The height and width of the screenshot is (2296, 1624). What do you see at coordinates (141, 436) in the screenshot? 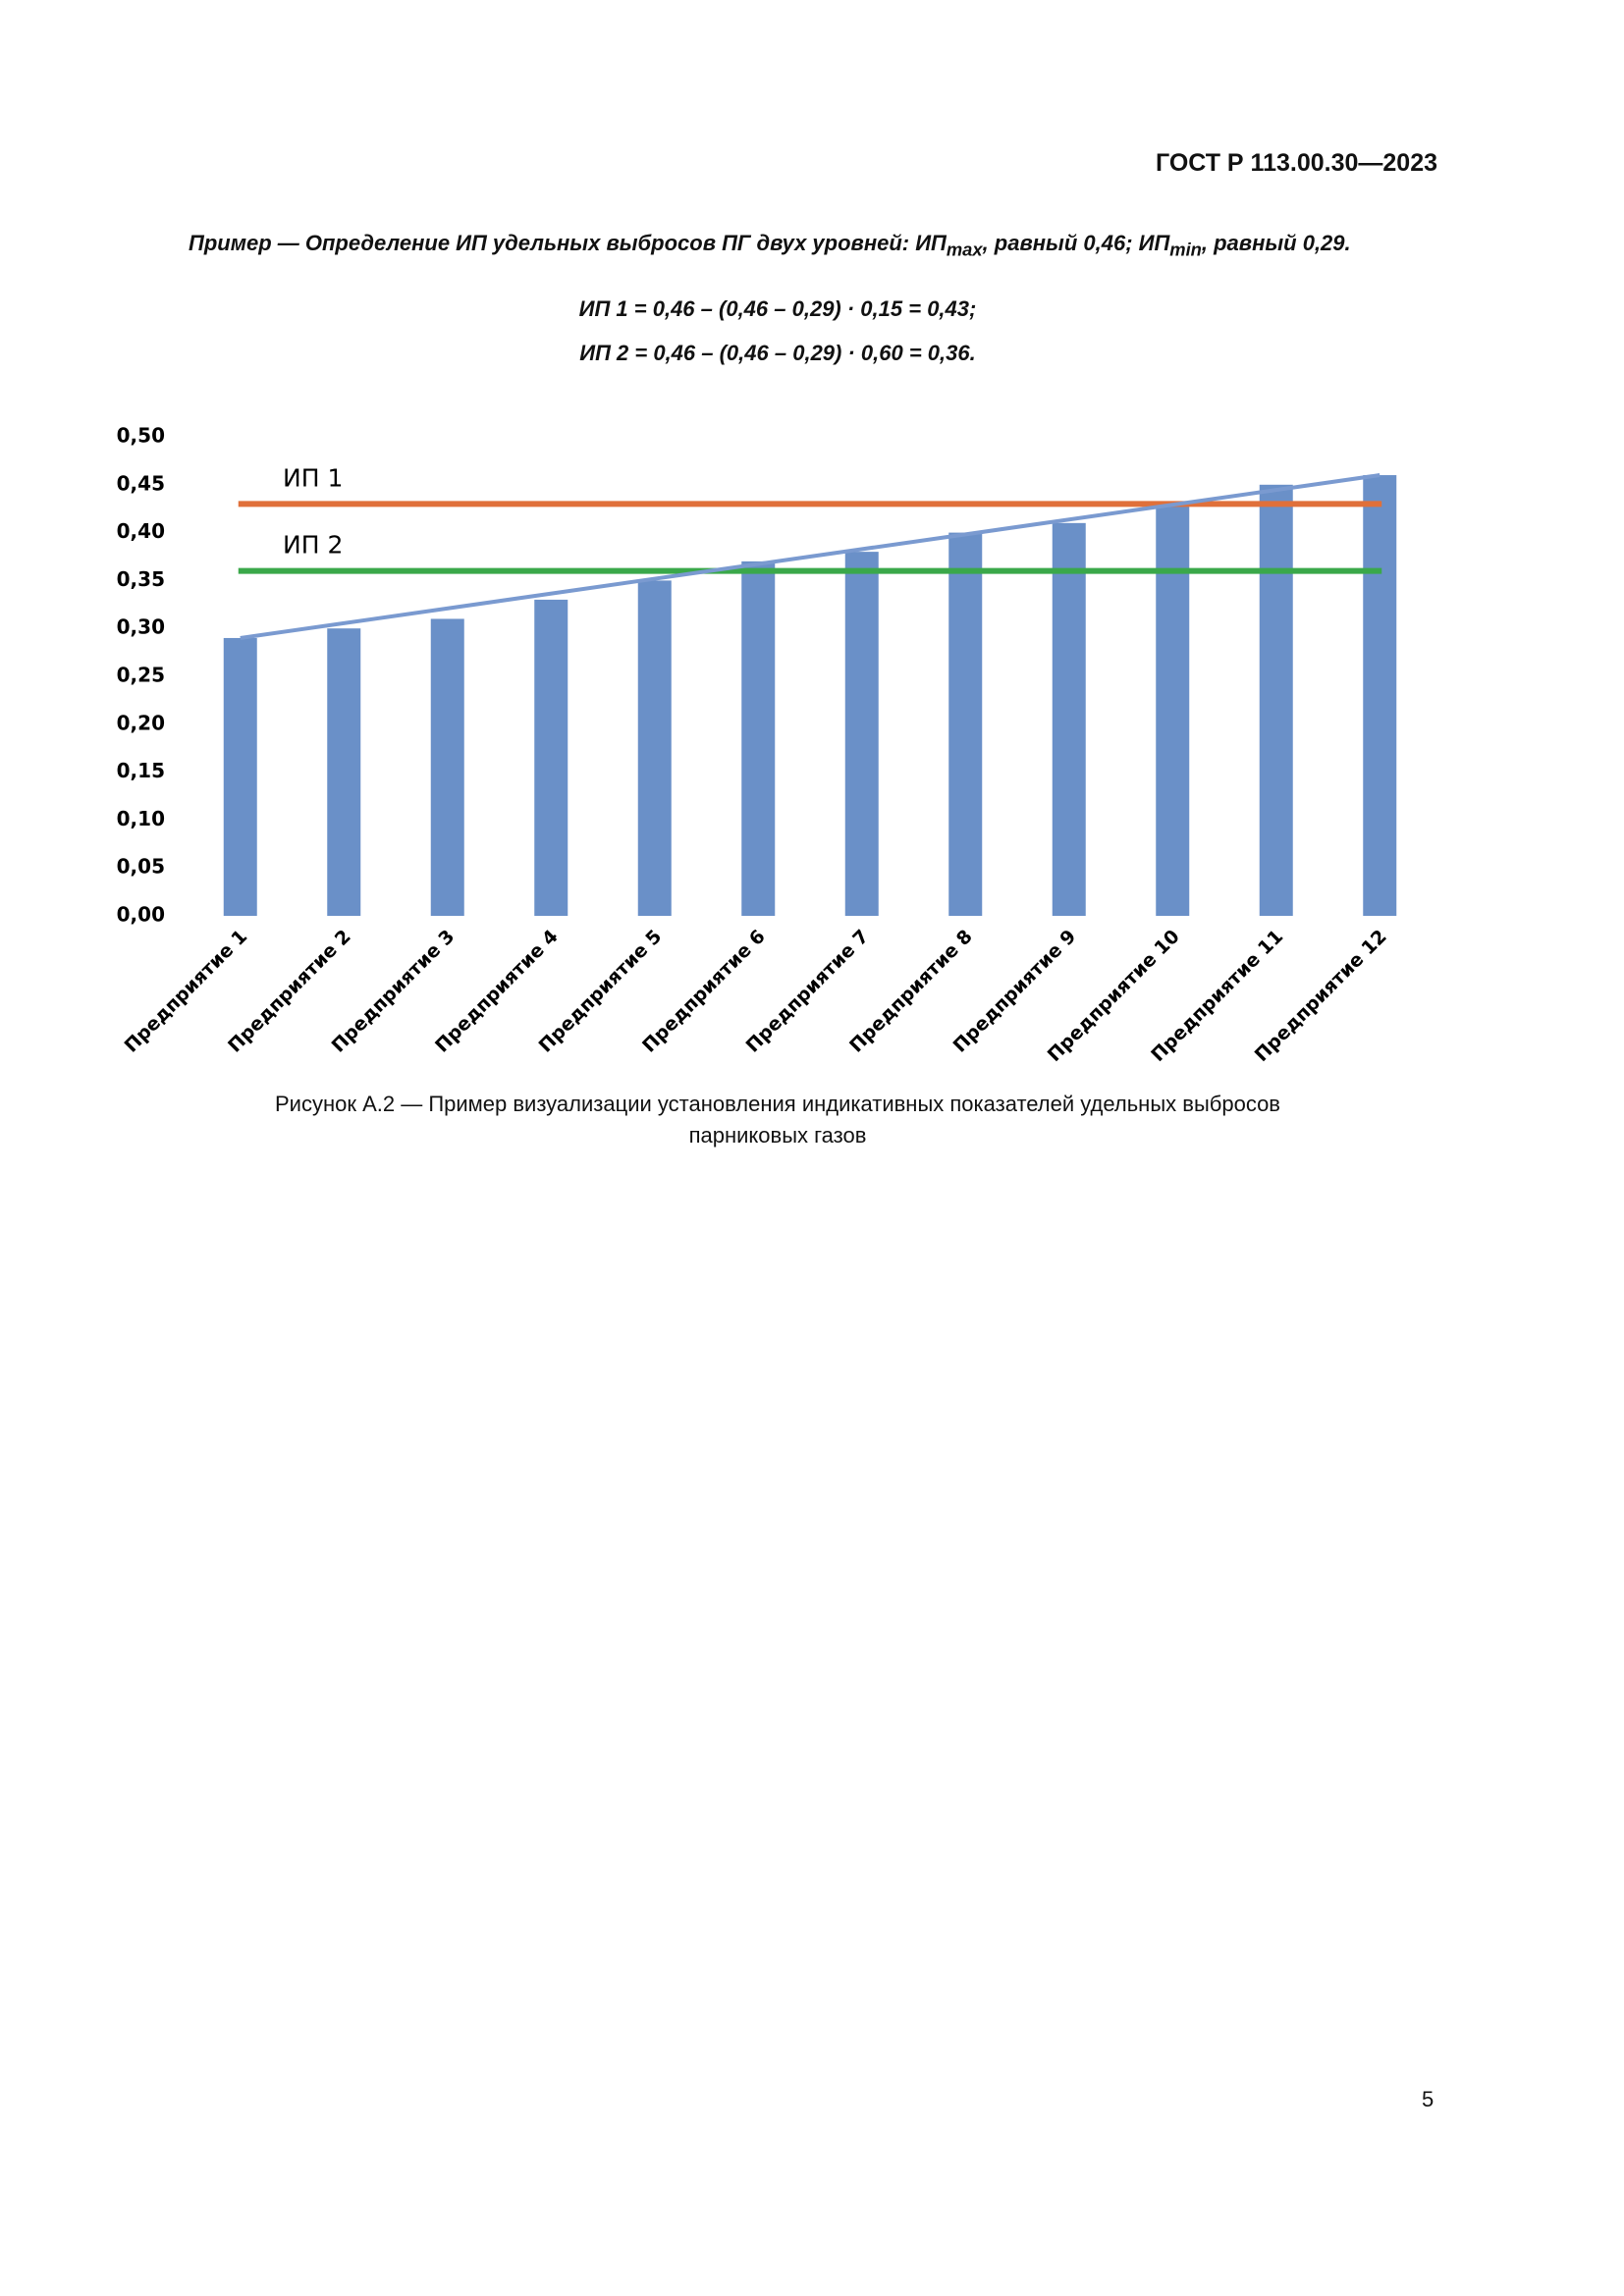
I see `y-tick-label: 0,50` at bounding box center [141, 436].